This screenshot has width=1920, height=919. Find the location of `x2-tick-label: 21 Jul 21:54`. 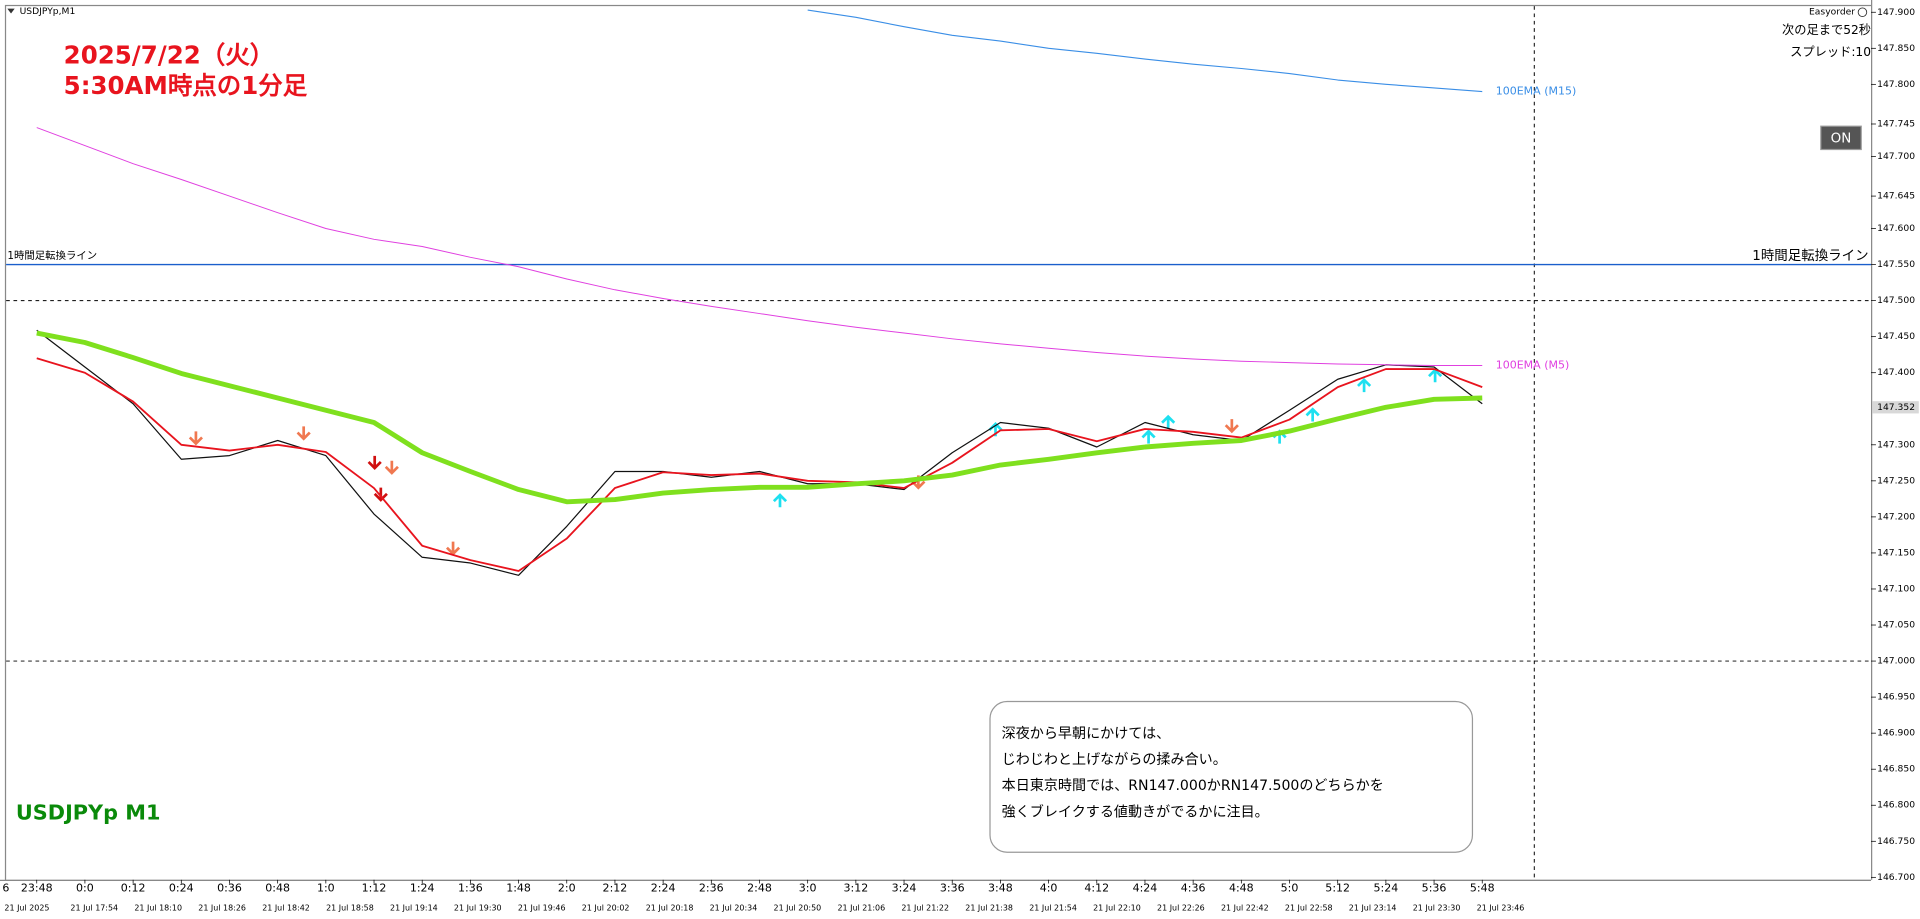

x2-tick-label: 21 Jul 21:54 is located at coordinates (1053, 907).